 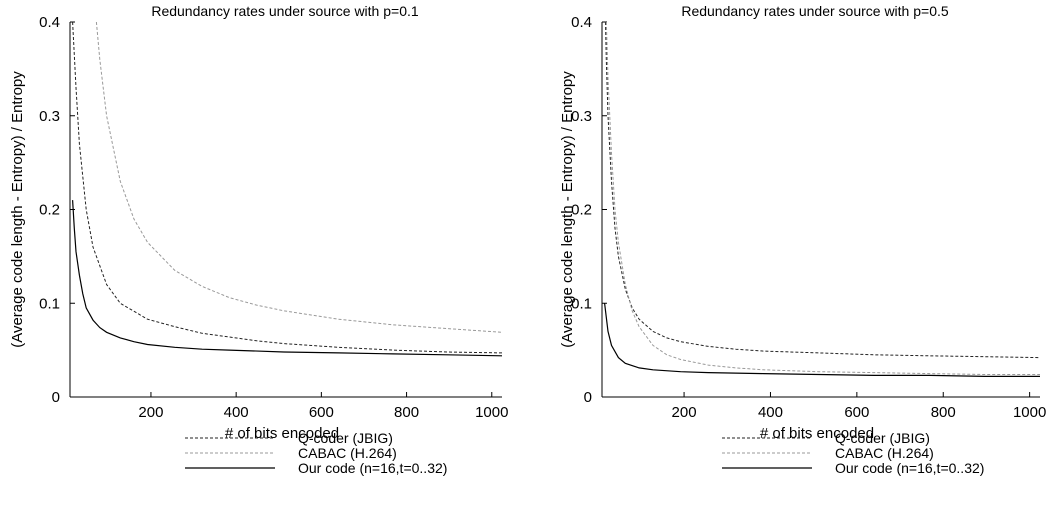 What do you see at coordinates (285, 11) in the screenshot?
I see `chart-title: Redundancy rates under source with p=0.1` at bounding box center [285, 11].